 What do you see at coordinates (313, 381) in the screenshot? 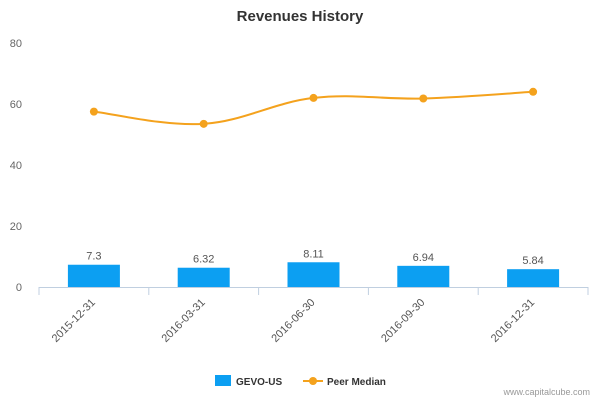
I see `legend-swatch-peer-median-marker` at bounding box center [313, 381].